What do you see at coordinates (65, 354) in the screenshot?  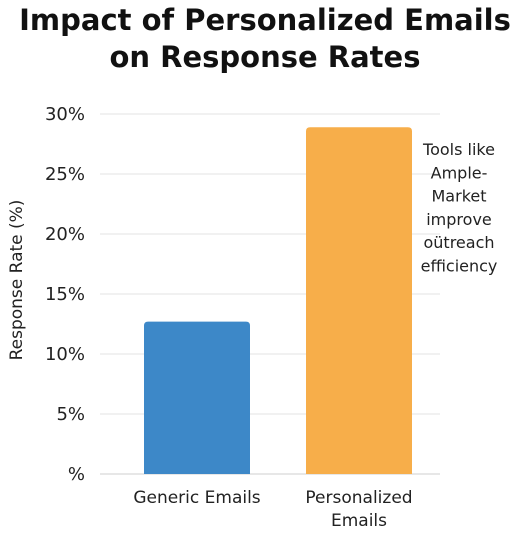 I see `y-tick-label: 10%` at bounding box center [65, 354].